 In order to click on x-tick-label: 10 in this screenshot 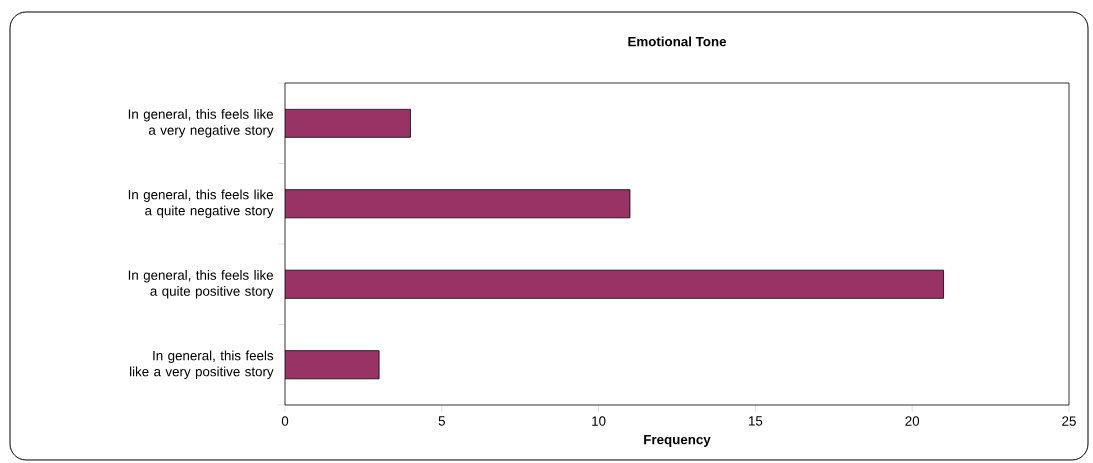, I will do `click(599, 421)`.